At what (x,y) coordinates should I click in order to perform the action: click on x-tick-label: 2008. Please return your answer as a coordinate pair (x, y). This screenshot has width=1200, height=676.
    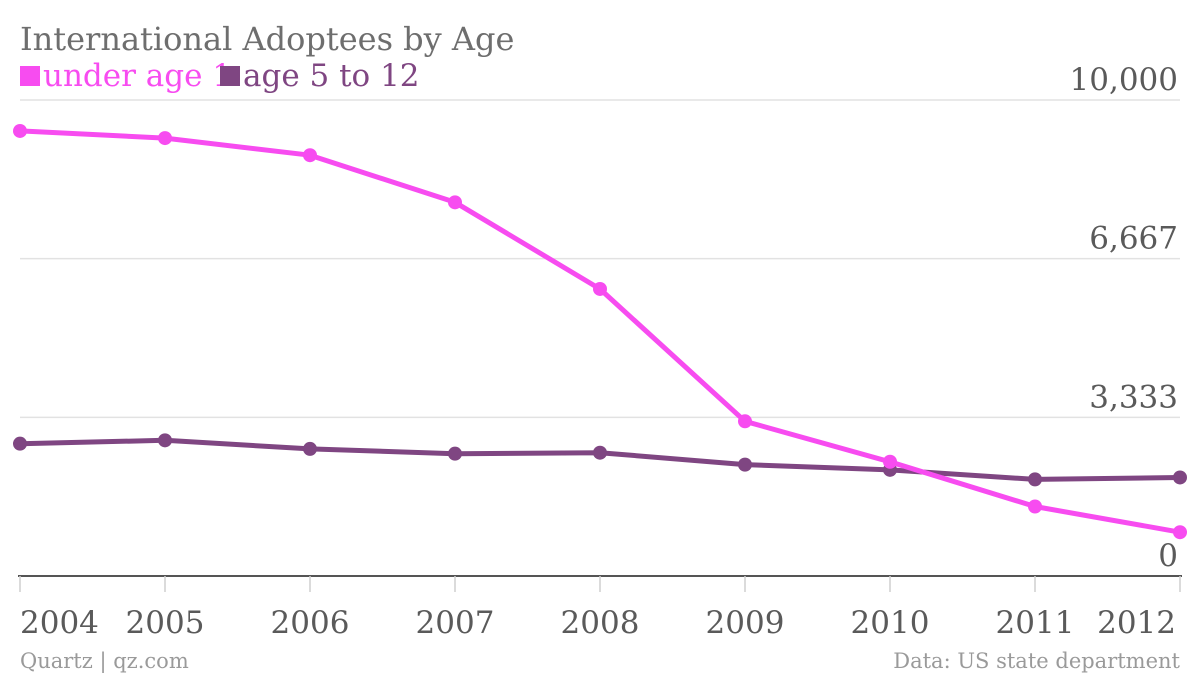
    Looking at the image, I should click on (600, 623).